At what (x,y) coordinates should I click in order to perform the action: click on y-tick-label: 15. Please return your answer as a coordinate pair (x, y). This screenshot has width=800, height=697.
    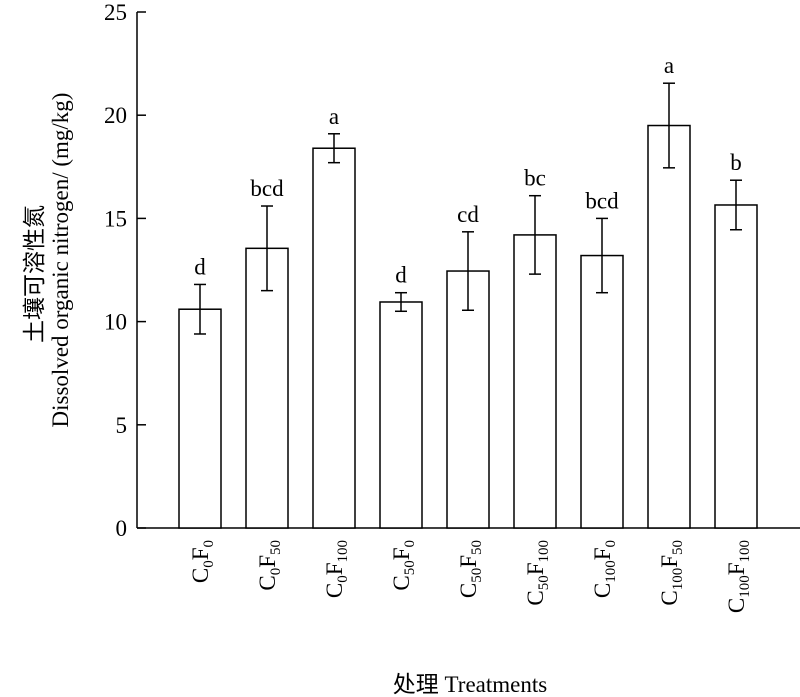
    Looking at the image, I should click on (115, 218).